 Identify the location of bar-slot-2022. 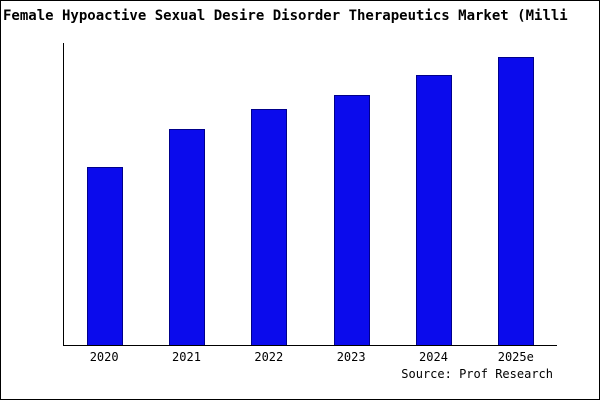
(269, 194).